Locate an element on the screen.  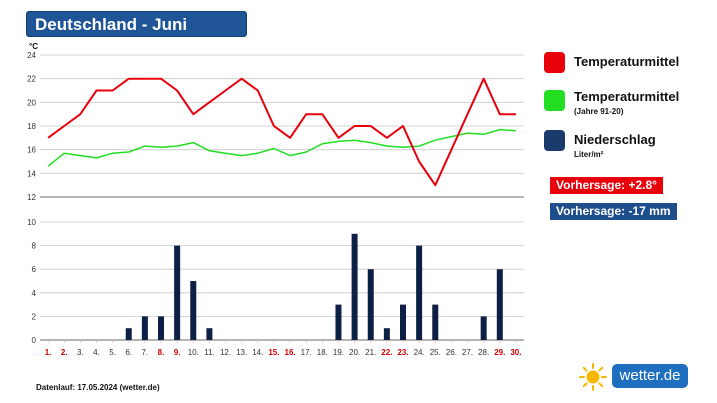
x-tick-label: 29. is located at coordinates (499, 352).